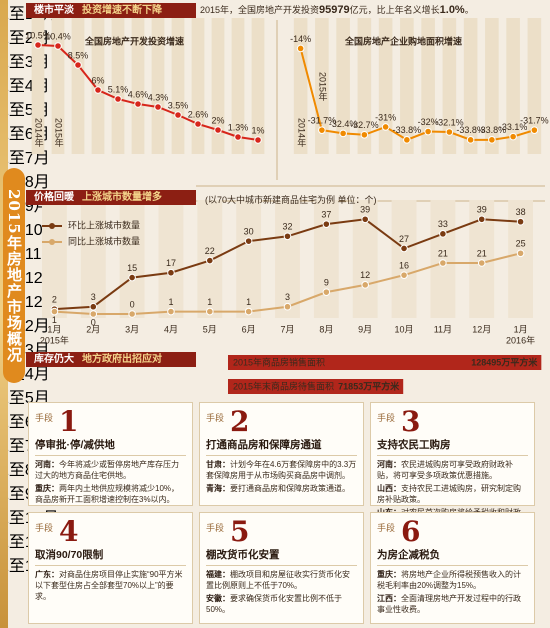 Image resolution: width=550 pixels, height=628 pixels. What do you see at coordinates (521, 212) in the screenshot?
I see `data-label: 38` at bounding box center [521, 212].